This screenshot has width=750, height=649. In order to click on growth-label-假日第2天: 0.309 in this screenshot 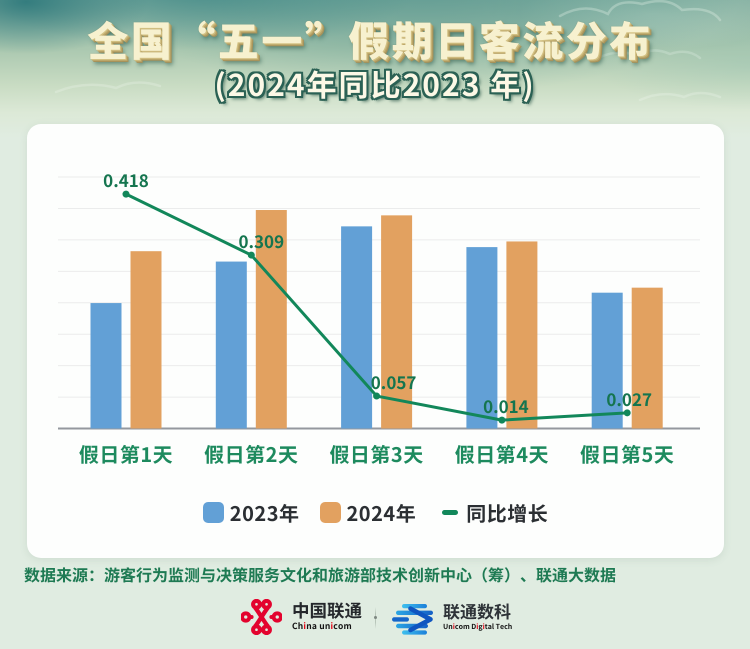, I will do `click(261, 240)`.